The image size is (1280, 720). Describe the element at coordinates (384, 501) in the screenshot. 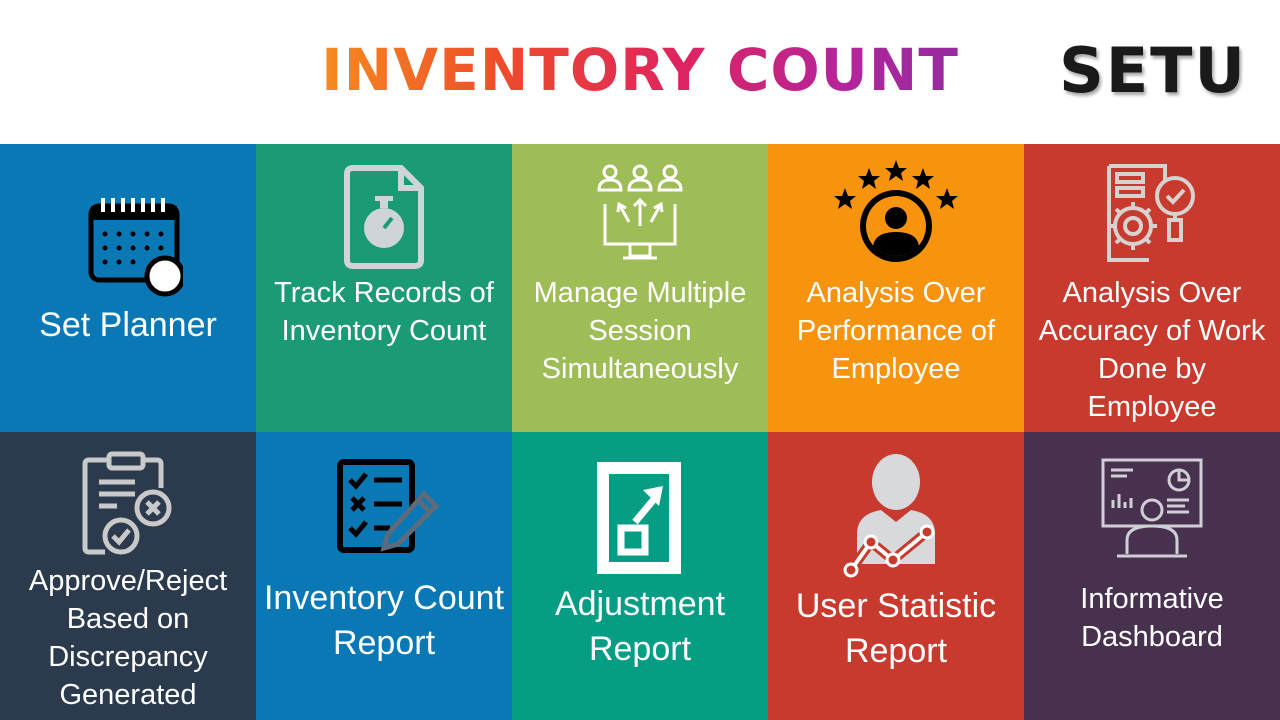

I see `checklist-pencil-icon` at that location.